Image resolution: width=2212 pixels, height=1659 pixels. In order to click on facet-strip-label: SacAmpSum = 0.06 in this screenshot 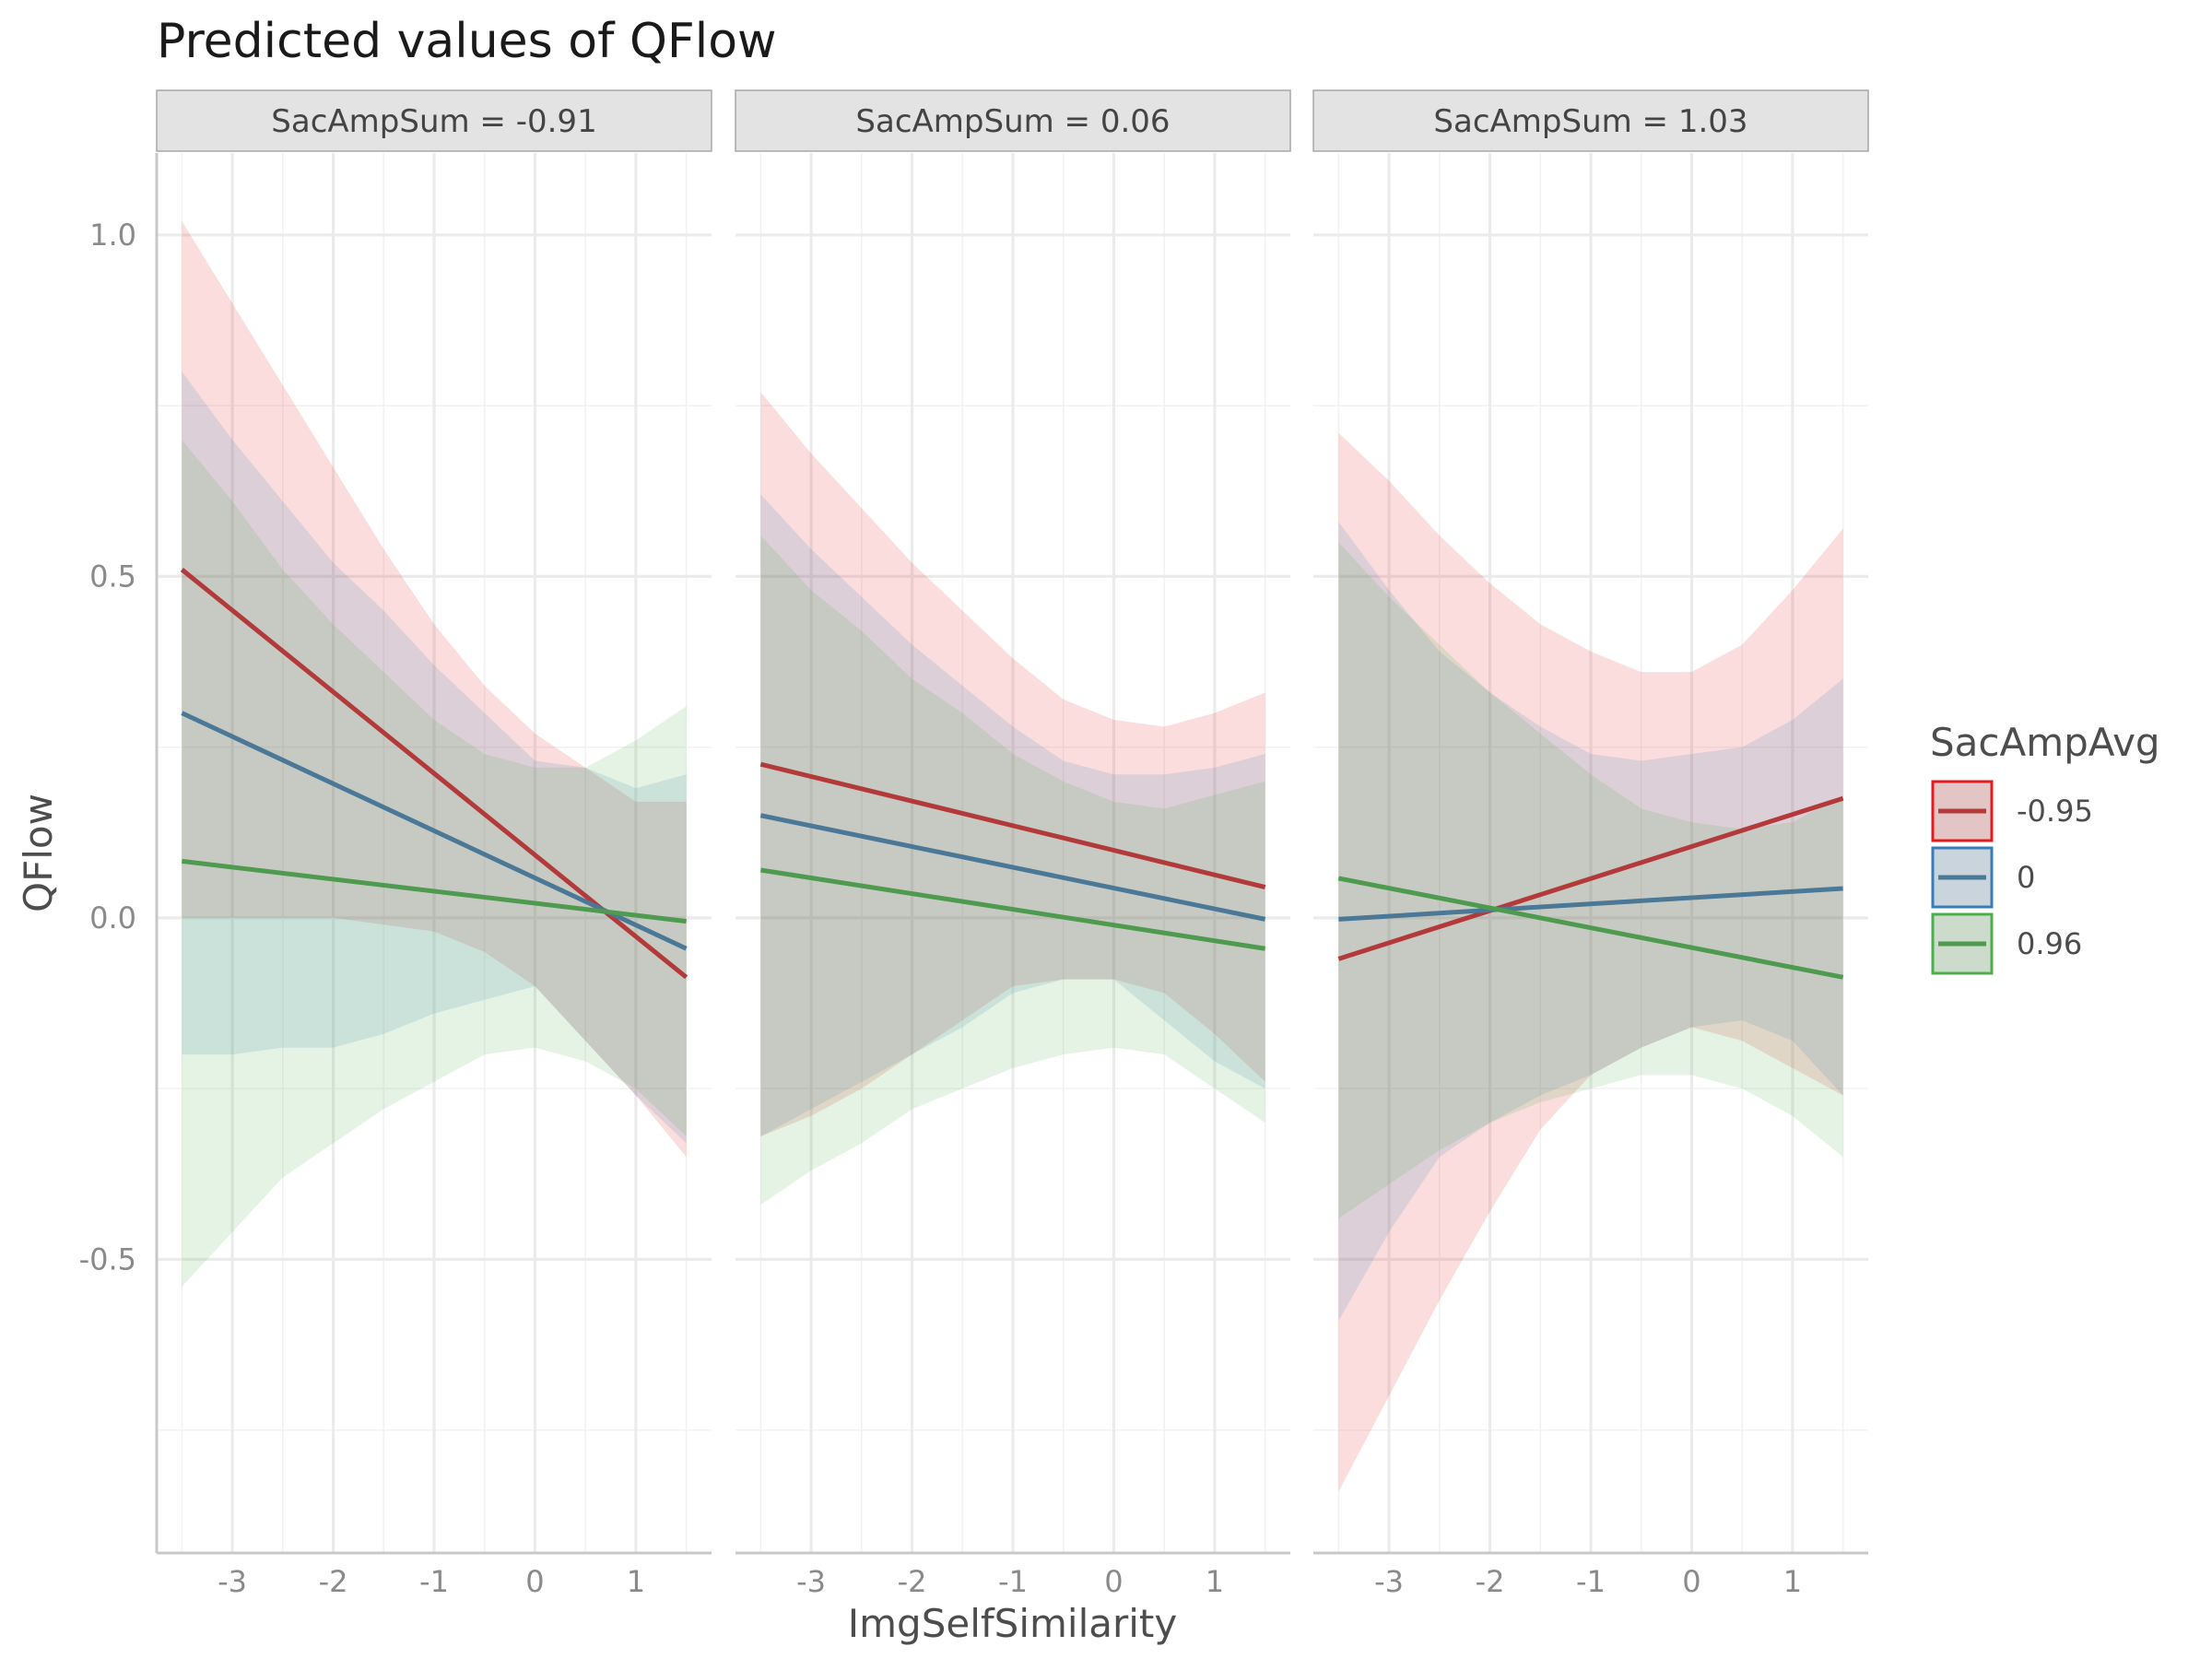, I will do `click(1012, 121)`.